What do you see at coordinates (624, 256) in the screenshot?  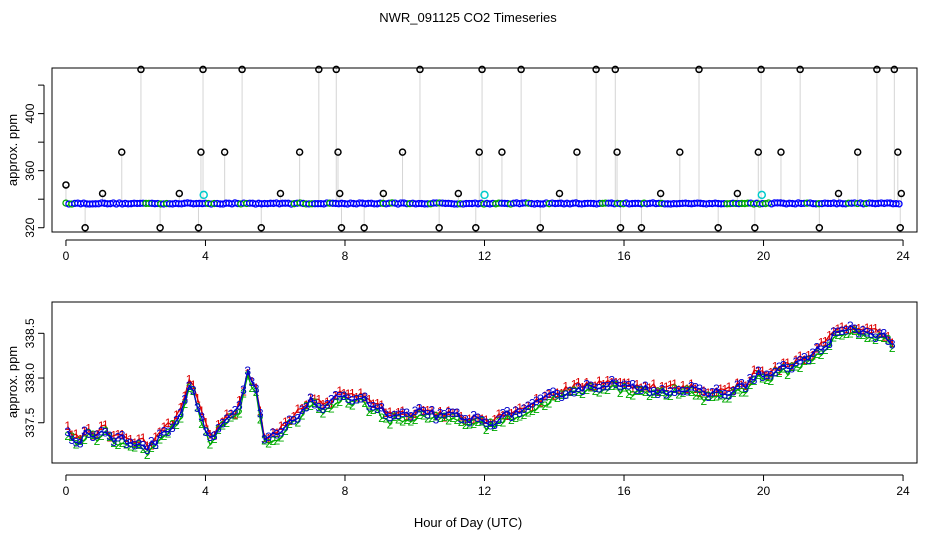 I see `top-x-tick-label: 16` at bounding box center [624, 256].